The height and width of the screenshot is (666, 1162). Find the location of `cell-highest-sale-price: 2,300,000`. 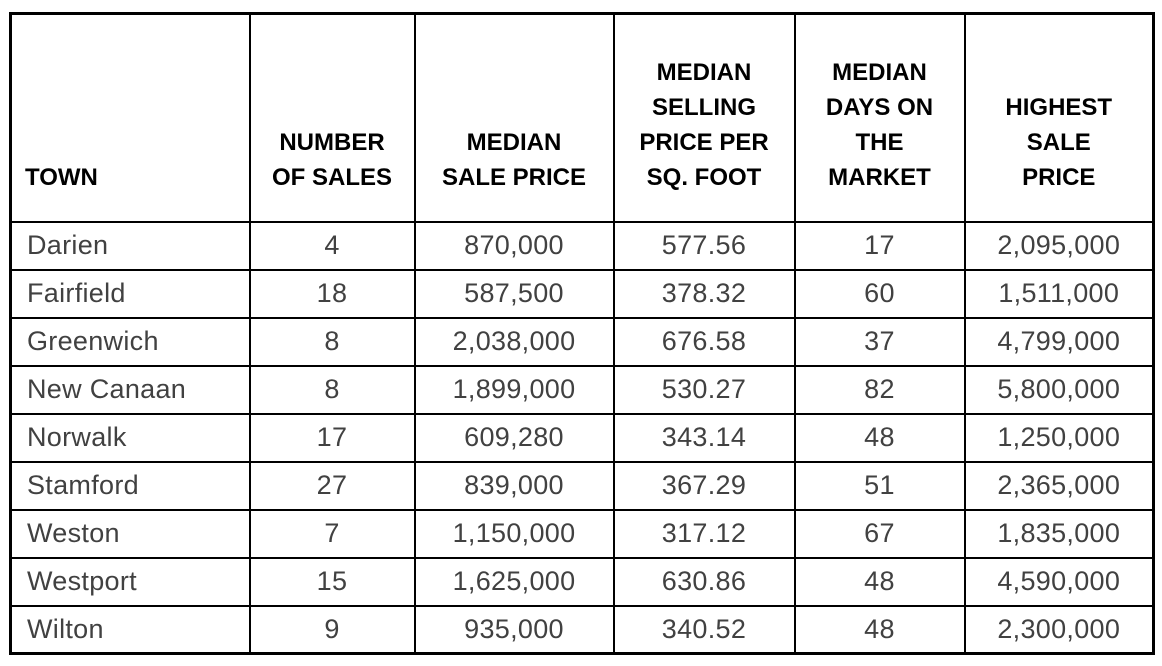

cell-highest-sale-price: 2,300,000 is located at coordinates (1059, 629).